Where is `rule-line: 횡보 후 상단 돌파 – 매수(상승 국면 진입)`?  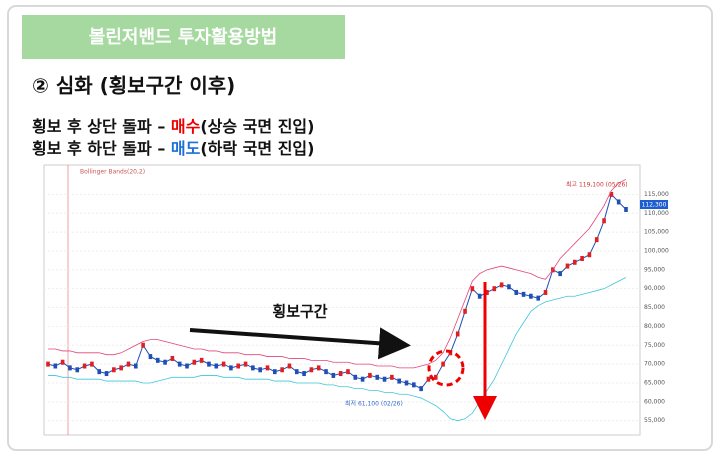
rule-line: 횡보 후 상단 돌파 – 매수(상승 국면 진입) is located at coordinates (173, 126).